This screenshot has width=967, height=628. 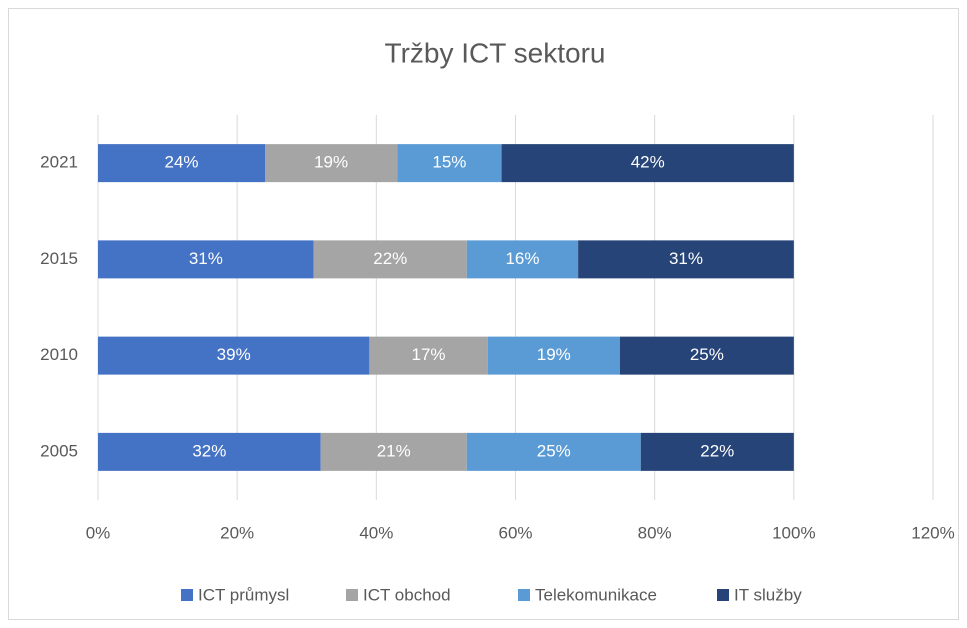 What do you see at coordinates (407, 594) in the screenshot?
I see `legend-label: ICT obchod` at bounding box center [407, 594].